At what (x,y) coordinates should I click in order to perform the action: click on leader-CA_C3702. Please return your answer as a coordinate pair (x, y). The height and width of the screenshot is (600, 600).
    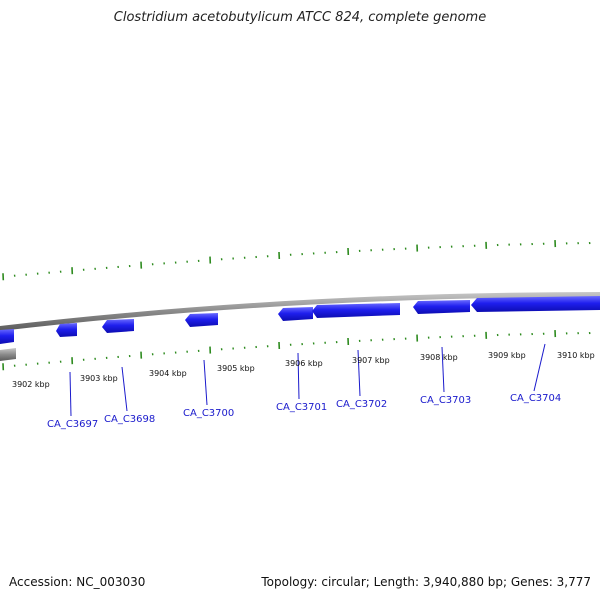
    Looking at the image, I should click on (359, 373).